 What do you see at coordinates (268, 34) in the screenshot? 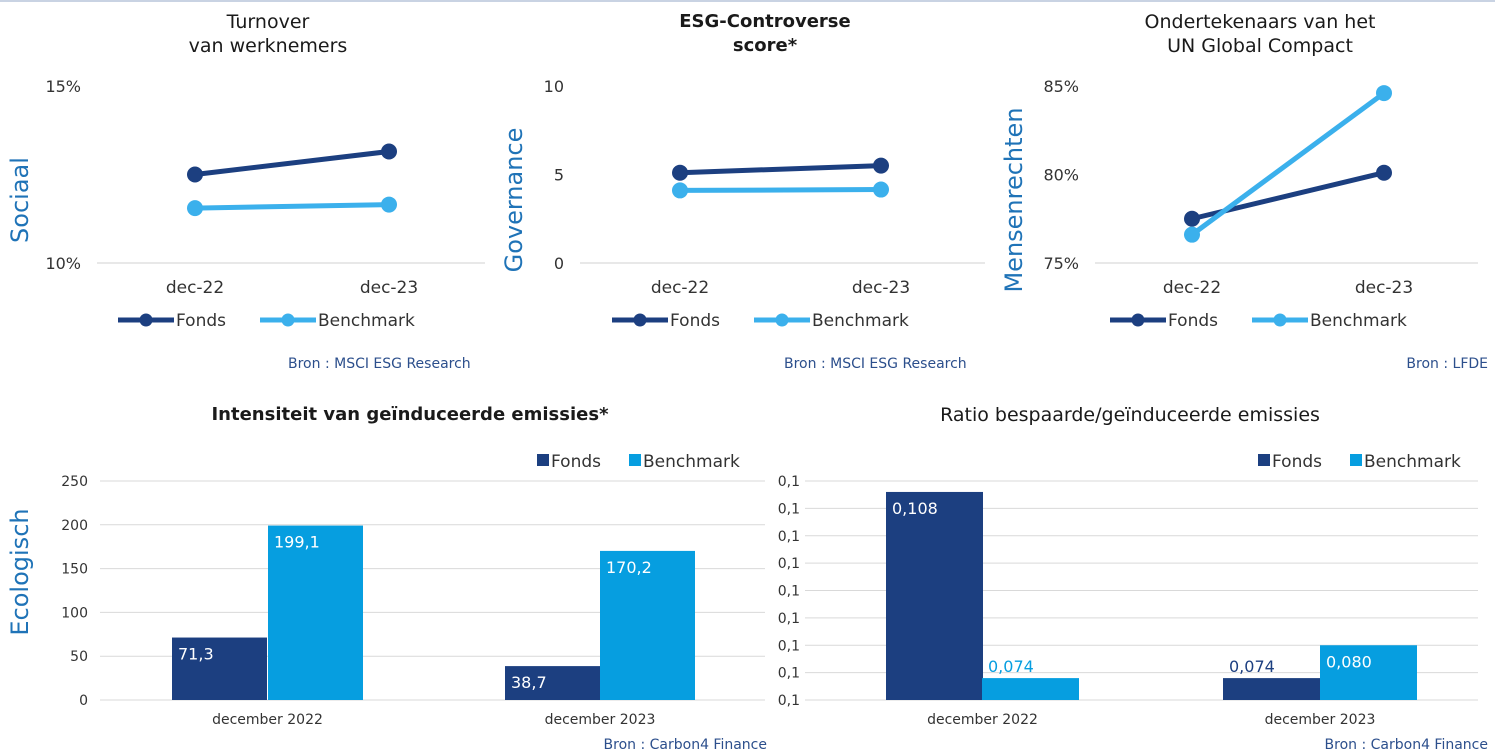
I see `chart1-title: Turnover van werknemers` at bounding box center [268, 34].